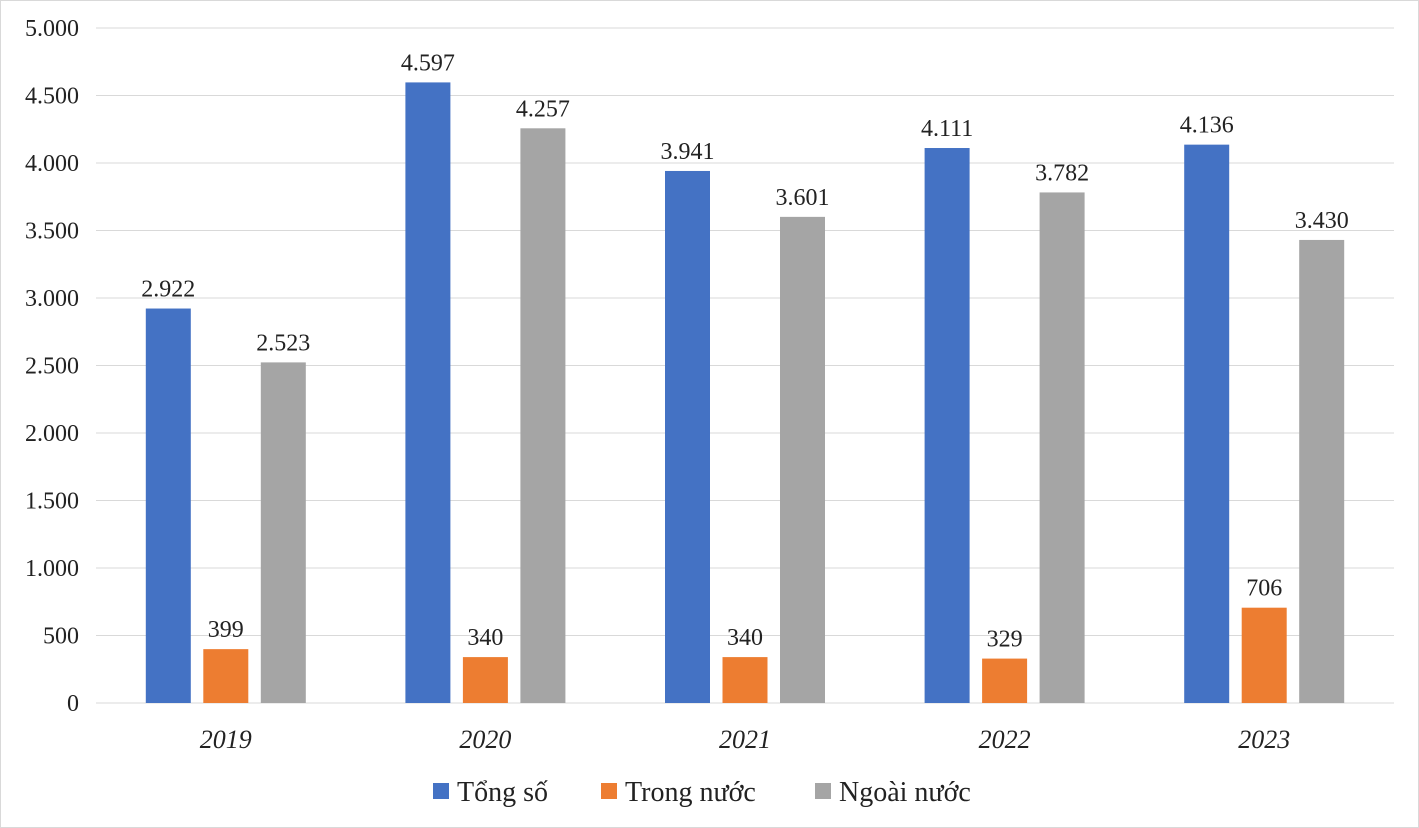  What do you see at coordinates (1264, 589) in the screenshot?
I see `data-label: 706` at bounding box center [1264, 589].